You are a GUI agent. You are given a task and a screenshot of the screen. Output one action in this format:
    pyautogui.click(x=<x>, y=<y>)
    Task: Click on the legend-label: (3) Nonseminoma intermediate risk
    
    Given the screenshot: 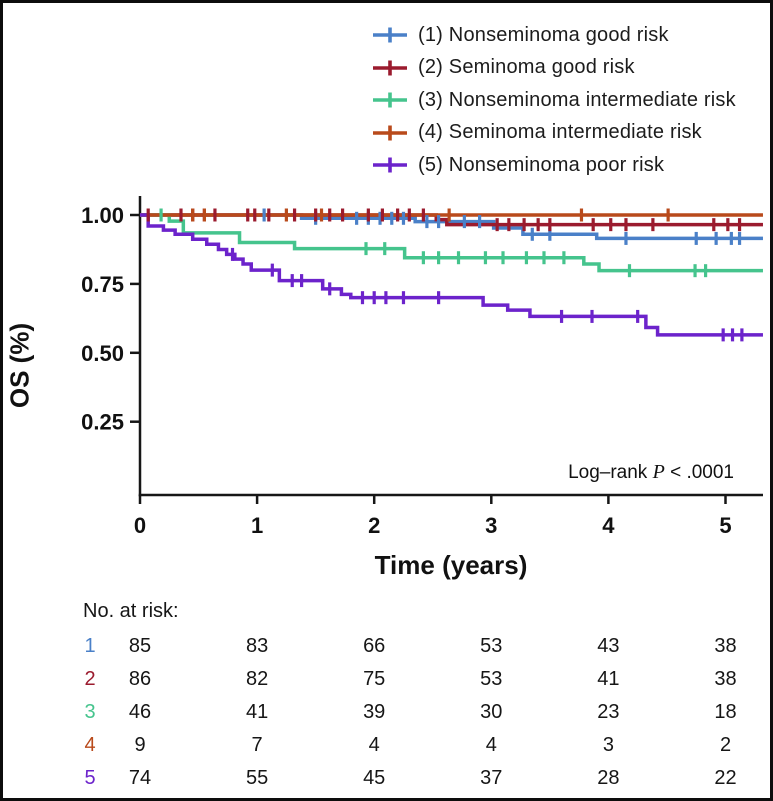 What is the action you would take?
    pyautogui.click(x=577, y=99)
    